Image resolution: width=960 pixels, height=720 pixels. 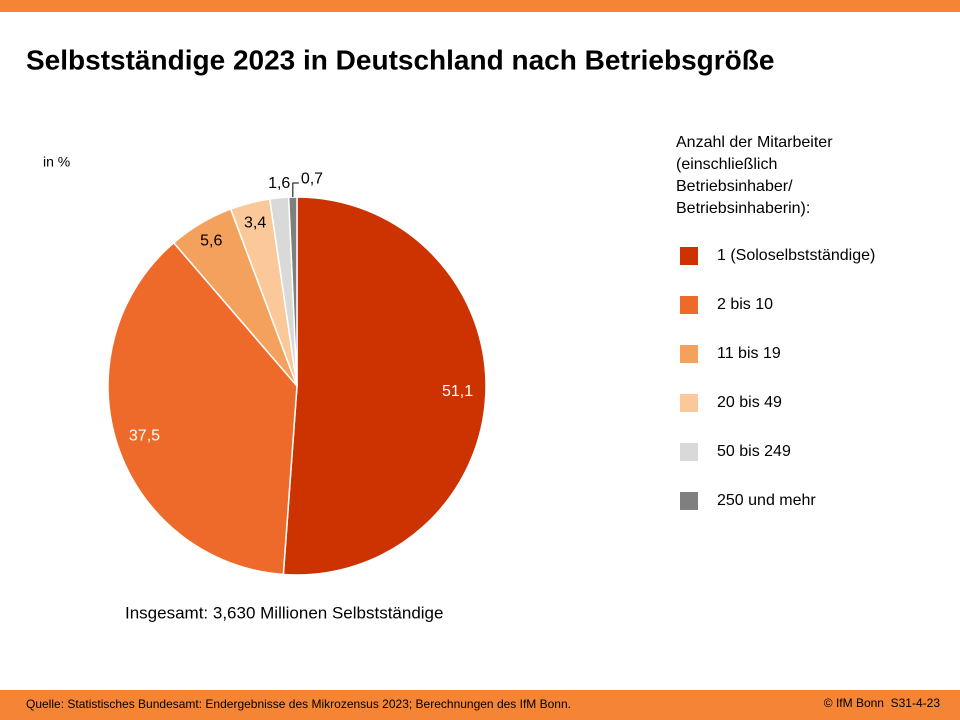 I want to click on legend-label: 2 bis 10, so click(x=745, y=304).